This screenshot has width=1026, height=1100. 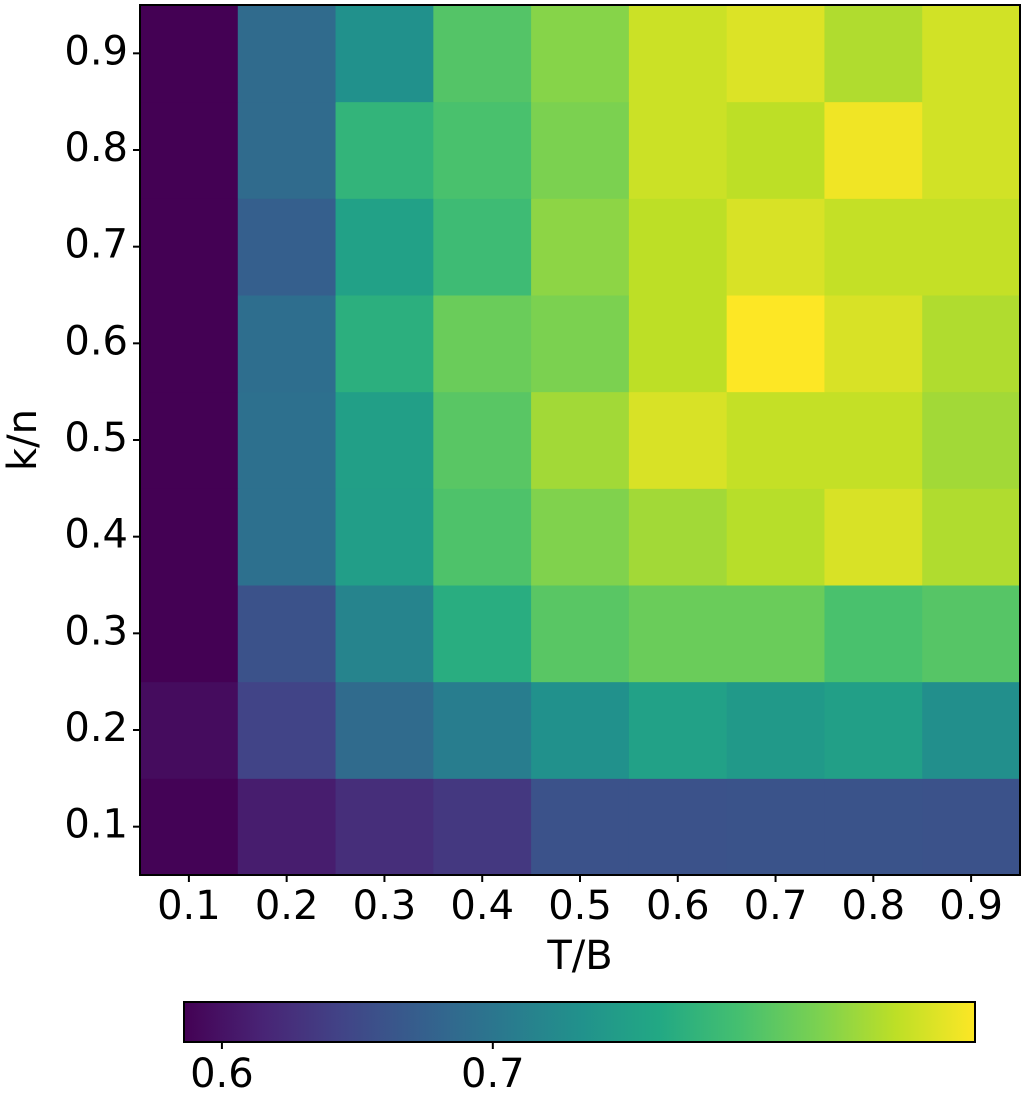 What do you see at coordinates (96, 51) in the screenshot?
I see `y-tick-label: 0.9` at bounding box center [96, 51].